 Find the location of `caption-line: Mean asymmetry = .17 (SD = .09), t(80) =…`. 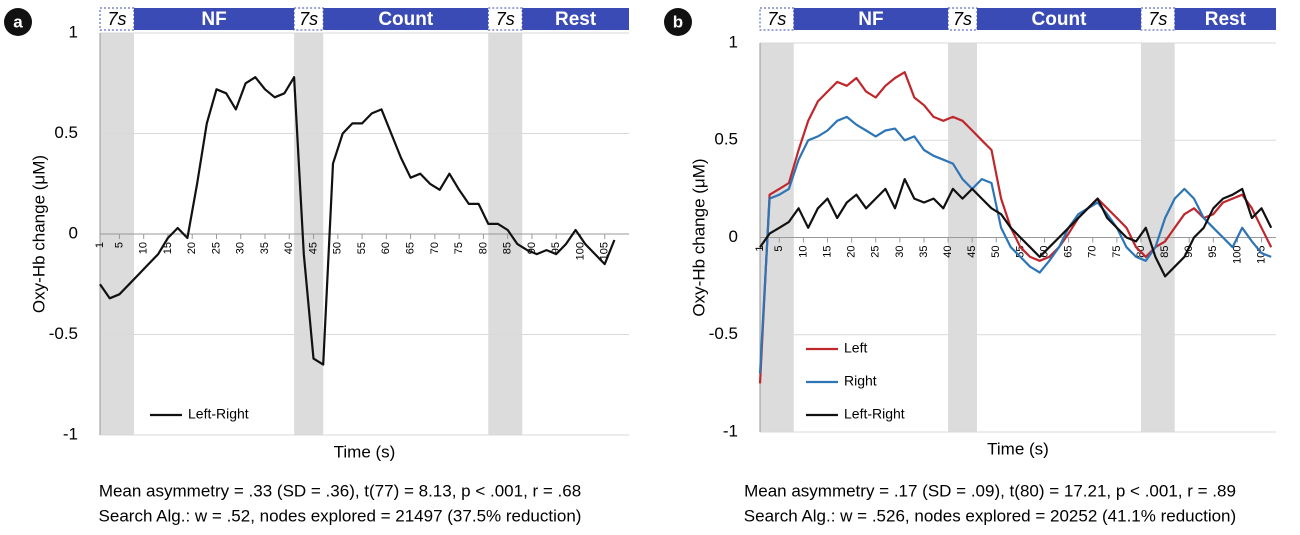

caption-line: Mean asymmetry = .17 (SD = .09), t(80) =… is located at coordinates (990, 490).